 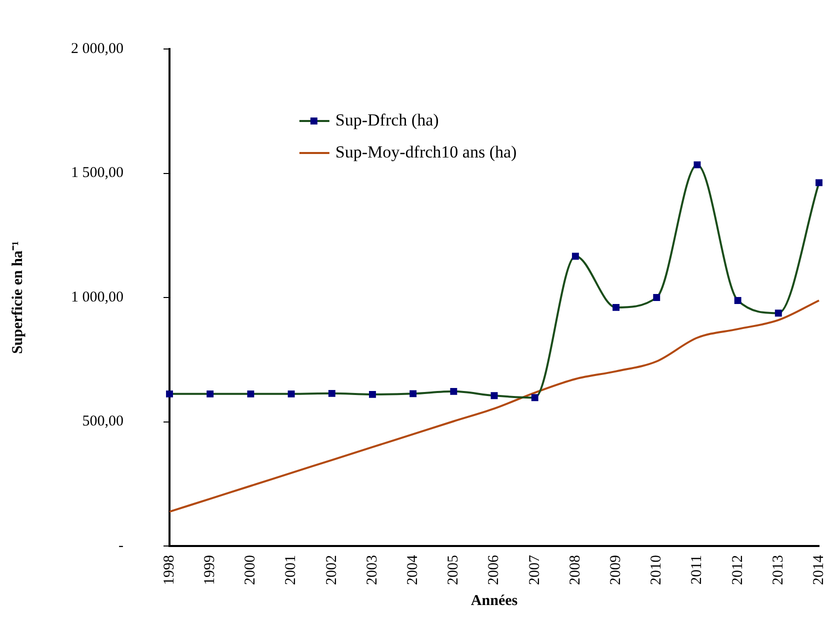 What do you see at coordinates (332, 570) in the screenshot?
I see `x-tick-label: 2002` at bounding box center [332, 570].